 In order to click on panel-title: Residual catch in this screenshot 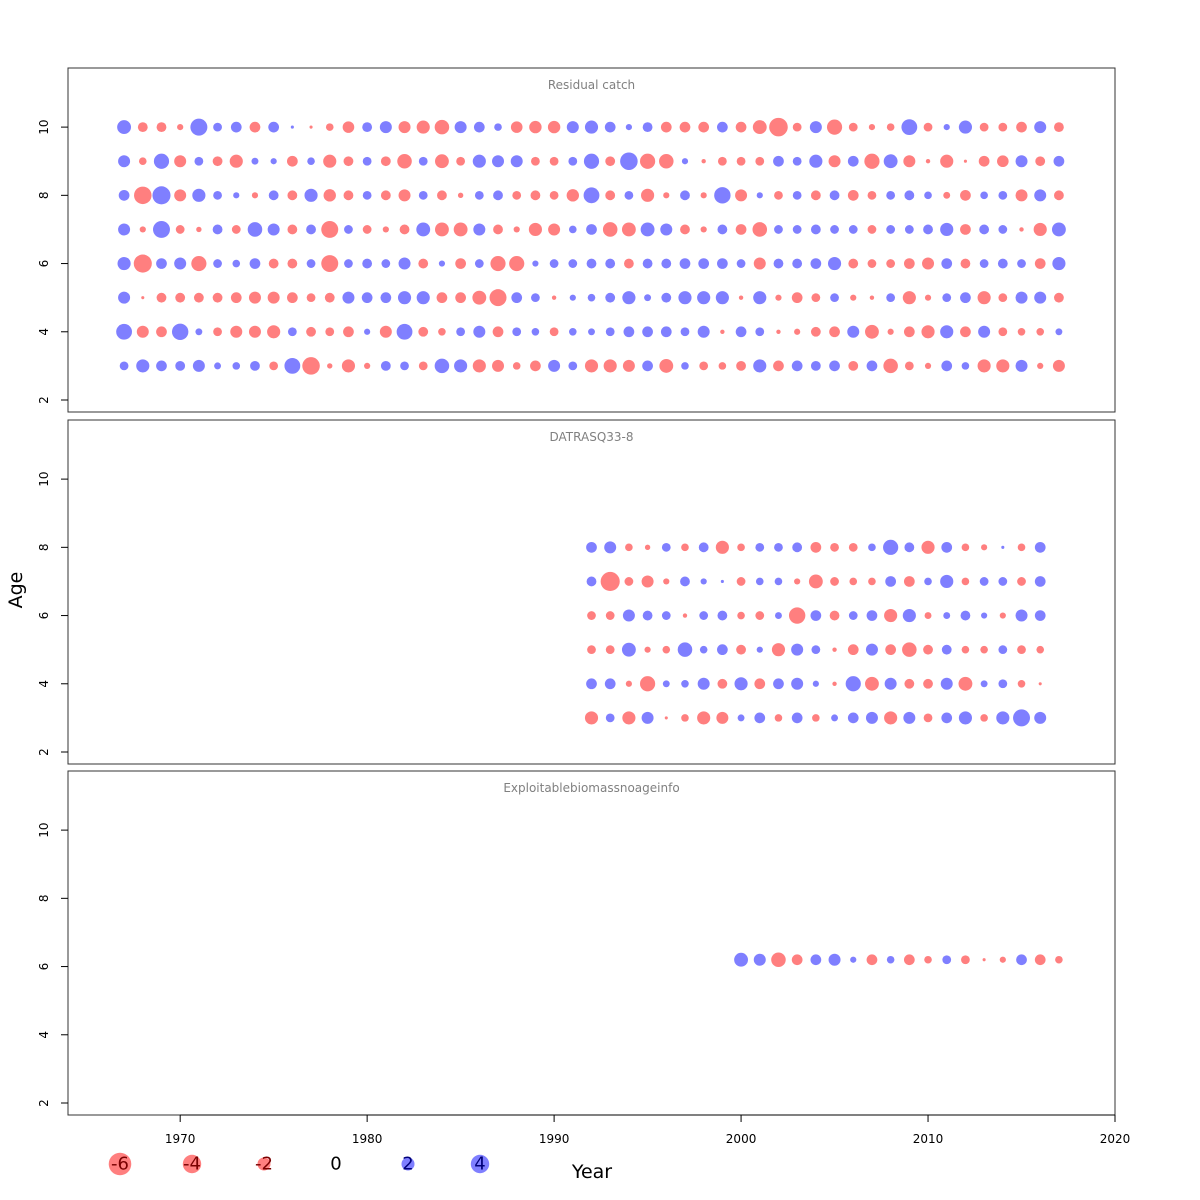, I will do `click(591, 85)`.